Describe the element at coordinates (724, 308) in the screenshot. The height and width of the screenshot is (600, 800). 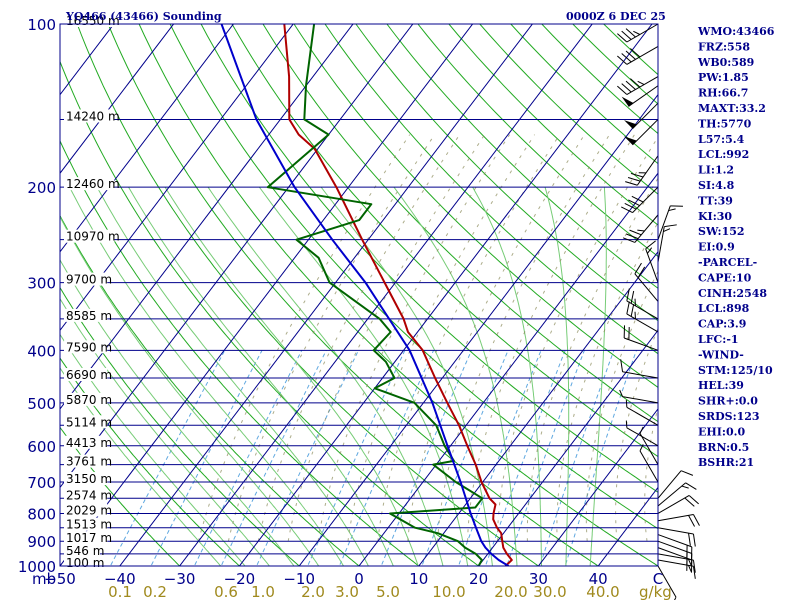
I see `index-line: LCL:898` at that location.